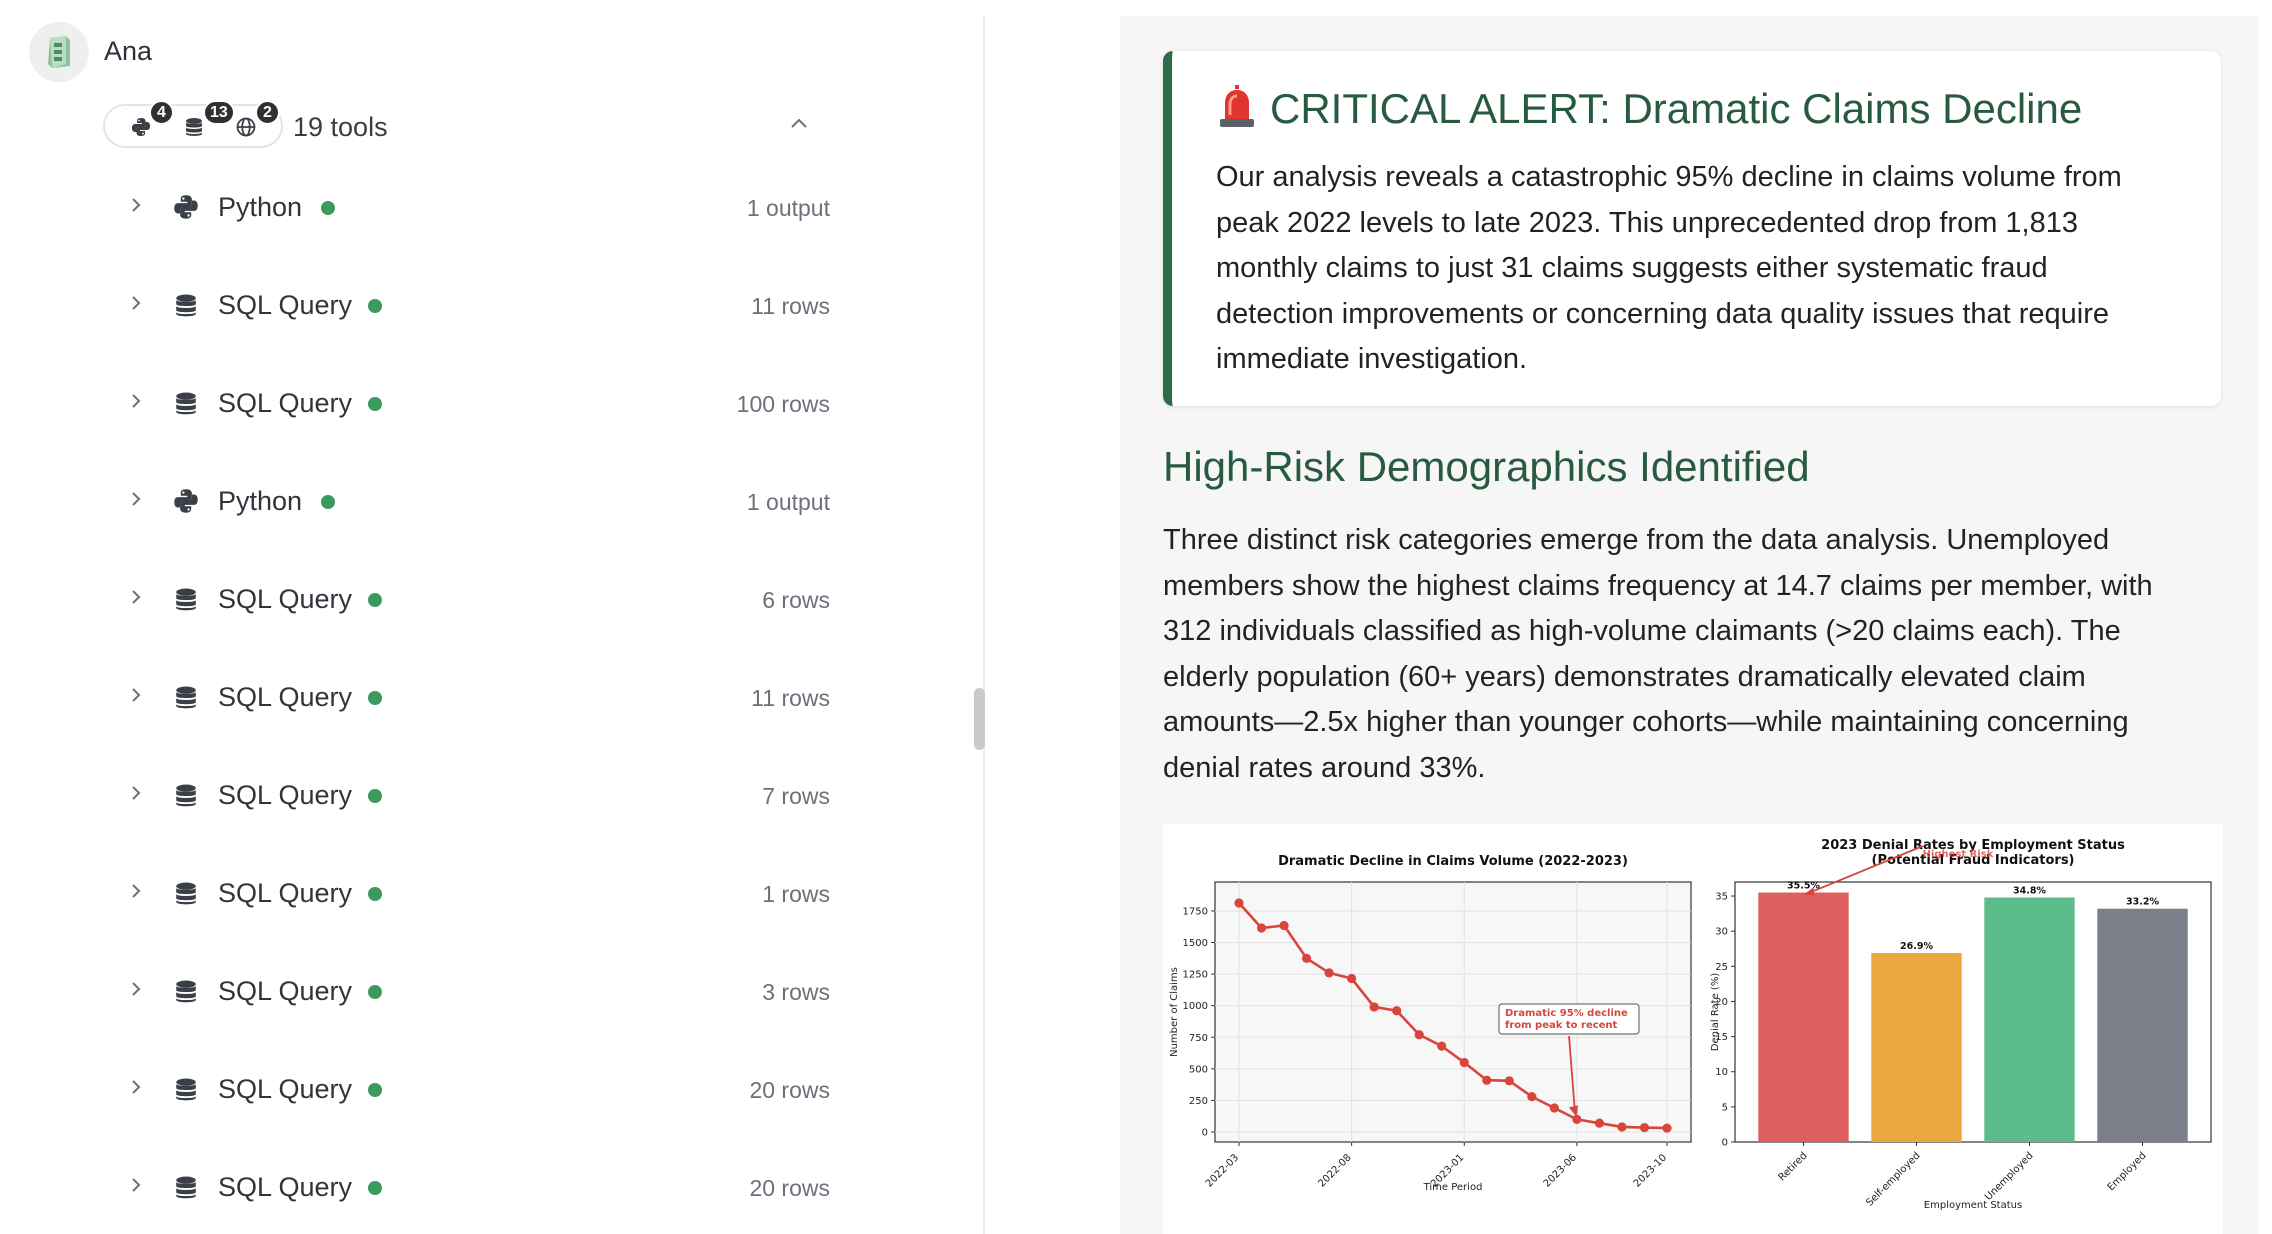  What do you see at coordinates (799, 125) in the screenshot?
I see `chevron-up-icon` at bounding box center [799, 125].